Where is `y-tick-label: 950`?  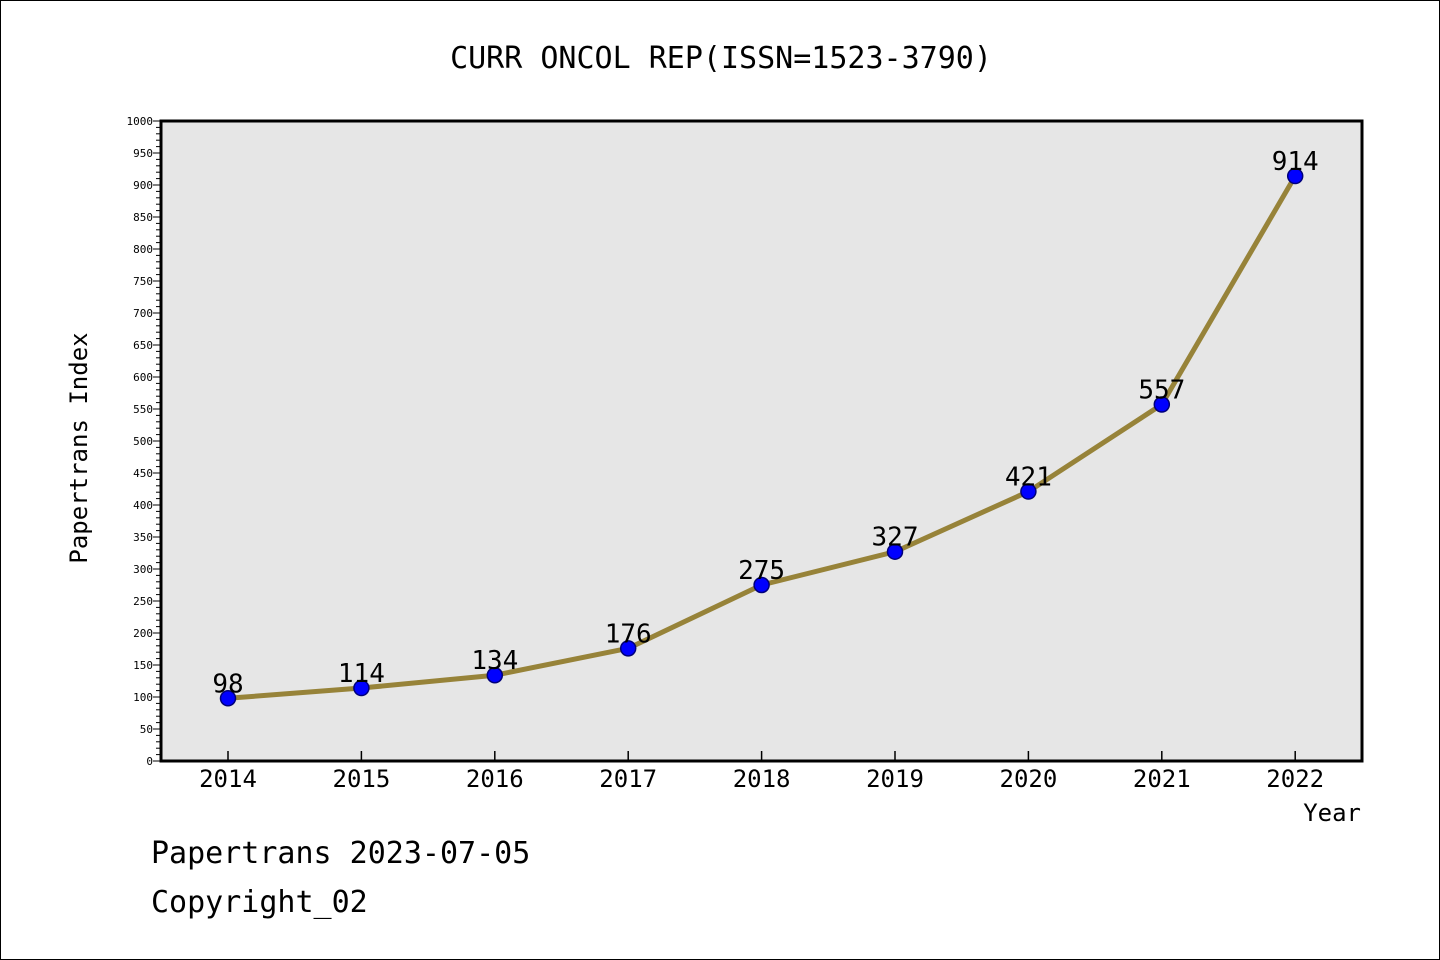 y-tick-label: 950 is located at coordinates (143, 153).